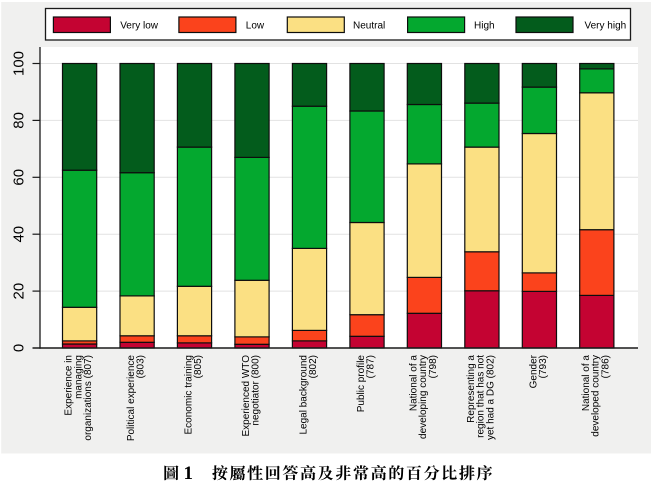 This screenshot has height=489, width=651. What do you see at coordinates (484, 25) in the screenshot?
I see `svg-text: High` at bounding box center [484, 25].